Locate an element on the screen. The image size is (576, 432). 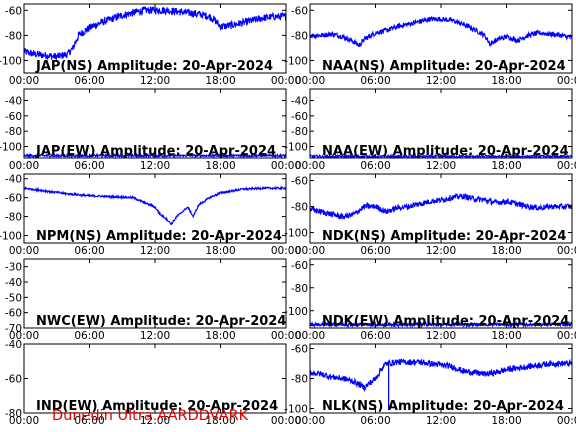
panel-title: IND(EW) Amplitude: 20-Apr-2024 is located at coordinates (157, 406).